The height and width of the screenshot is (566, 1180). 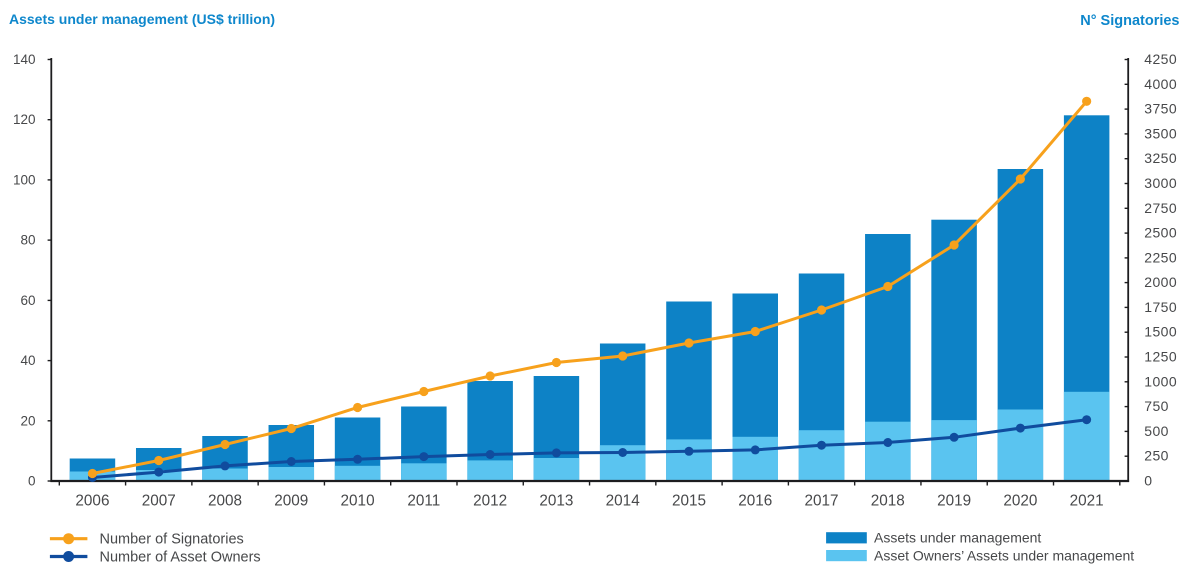 I want to click on svg-text: 4250, so click(x=1160, y=59).